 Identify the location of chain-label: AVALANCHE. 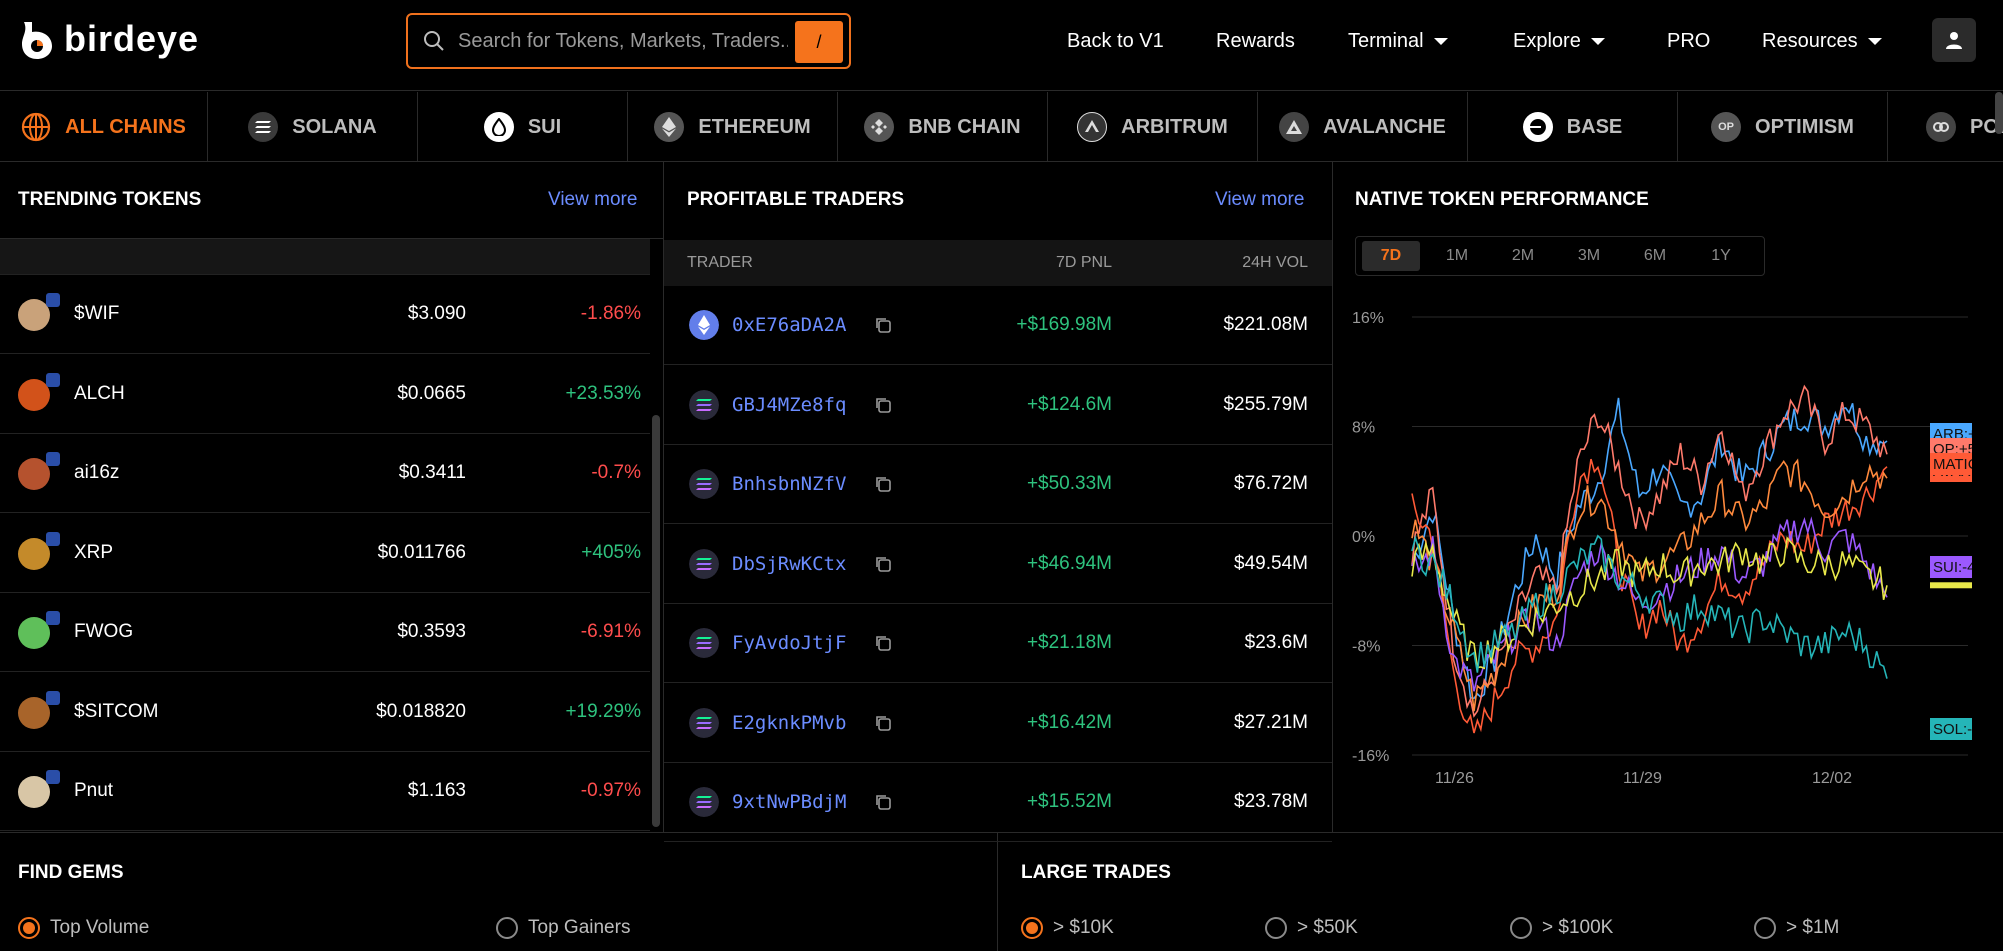
(1384, 126).